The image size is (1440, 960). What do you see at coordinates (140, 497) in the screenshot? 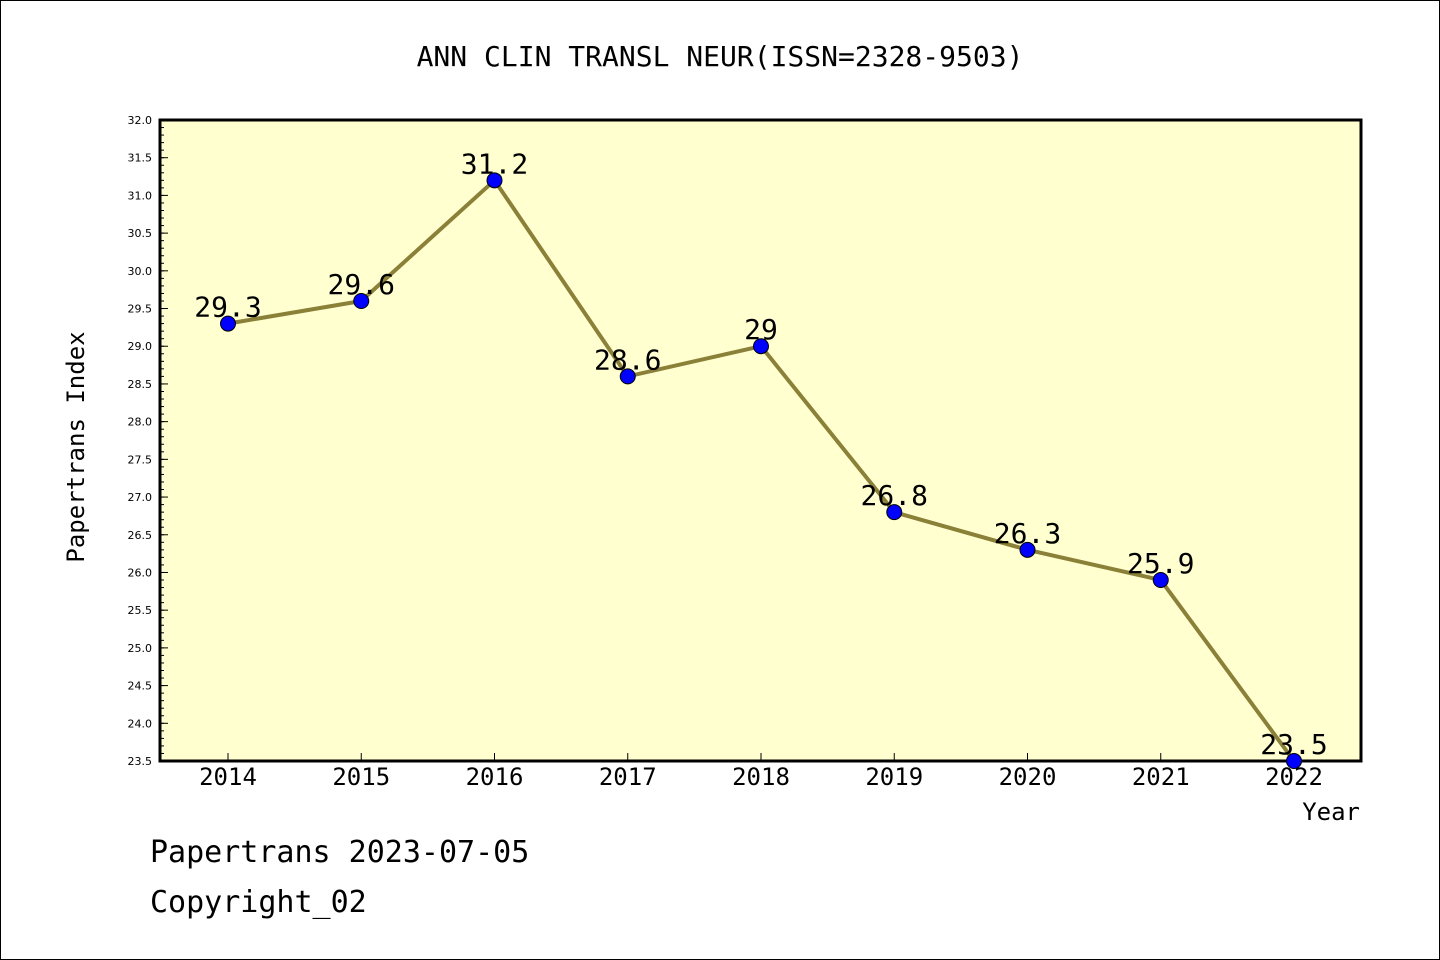
I see `y-tick-label: 27.0` at bounding box center [140, 497].